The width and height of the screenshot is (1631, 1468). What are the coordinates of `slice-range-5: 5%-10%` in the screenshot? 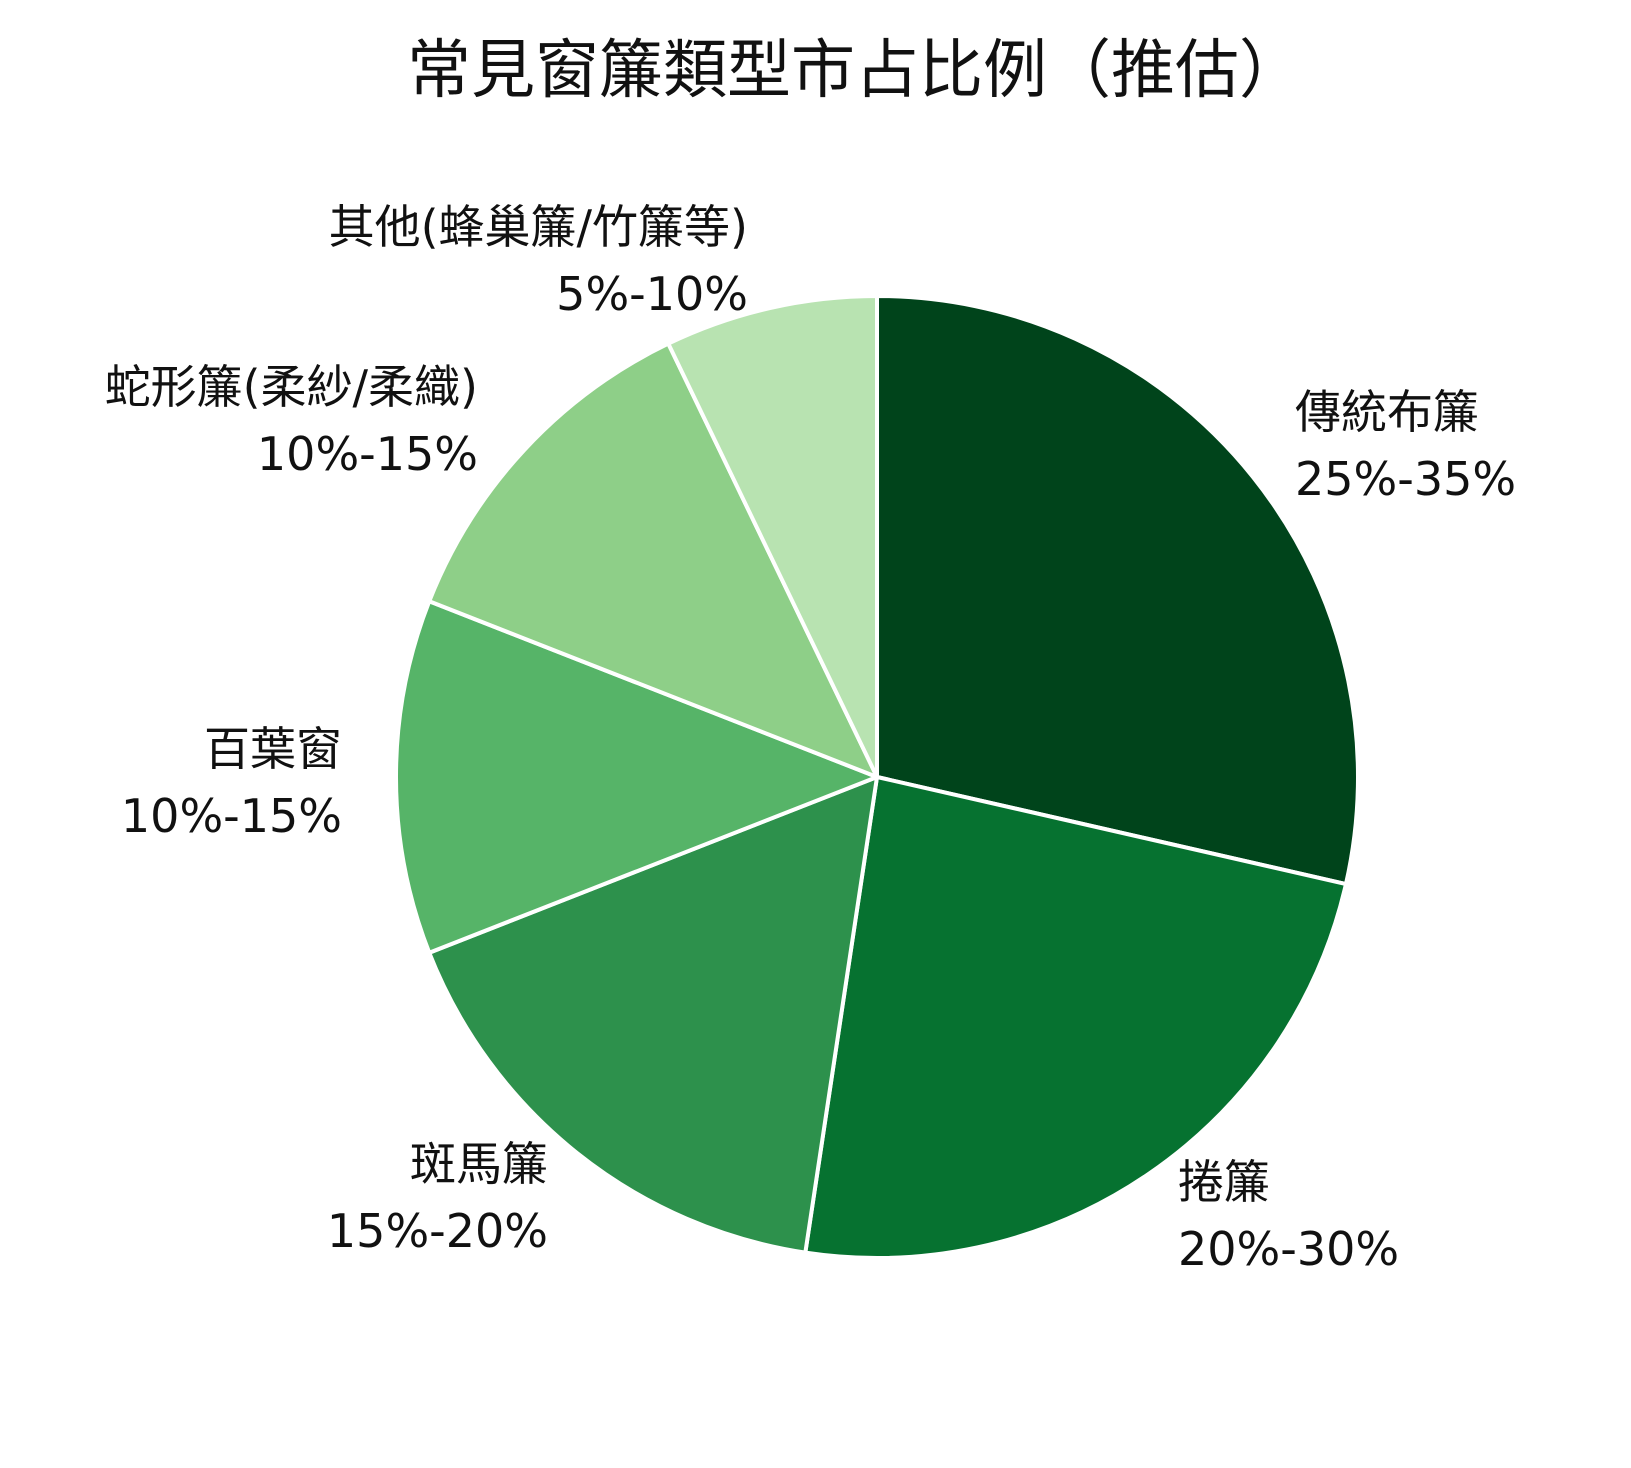 It's located at (652, 294).